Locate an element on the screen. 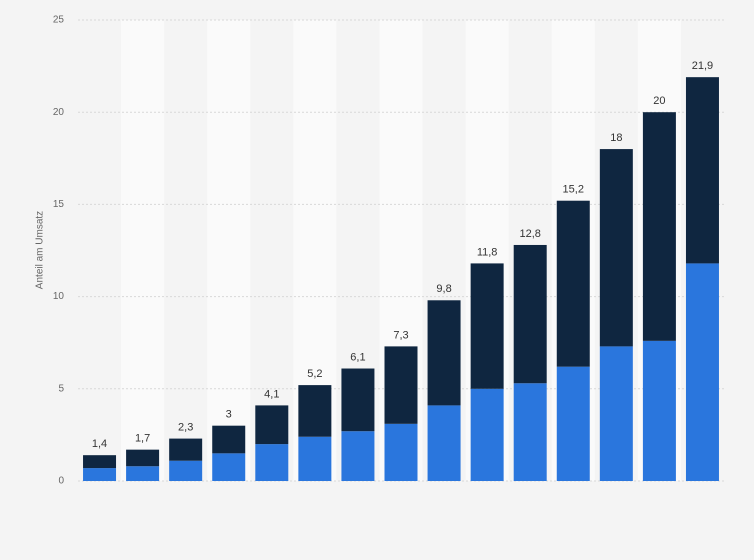  total-label: 1,4 is located at coordinates (99, 444).